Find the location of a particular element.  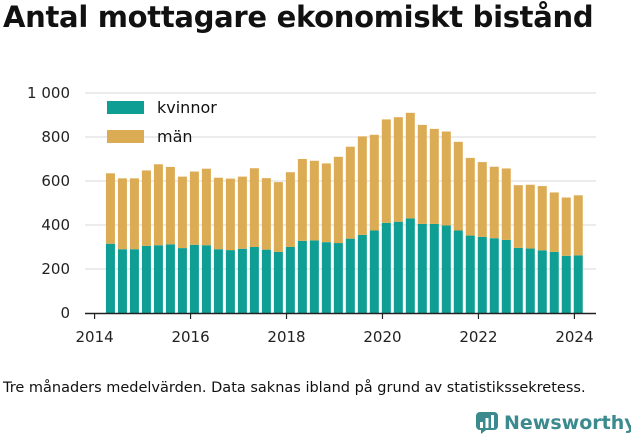

legend: kvinnor män is located at coordinates (162, 122).